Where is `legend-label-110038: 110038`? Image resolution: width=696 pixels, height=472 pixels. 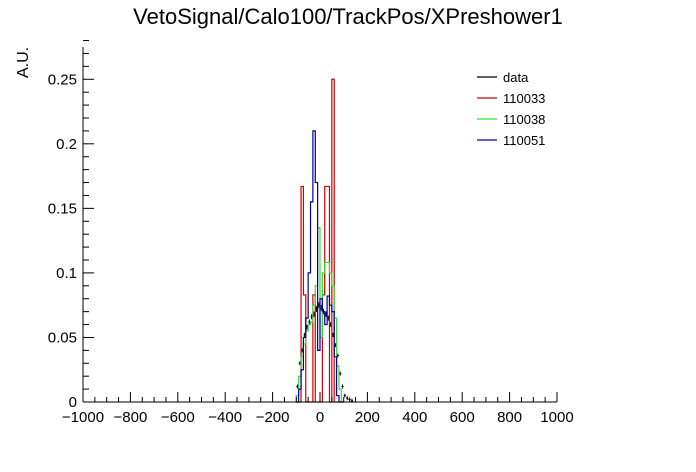 legend-label-110038: 110038 is located at coordinates (524, 119).